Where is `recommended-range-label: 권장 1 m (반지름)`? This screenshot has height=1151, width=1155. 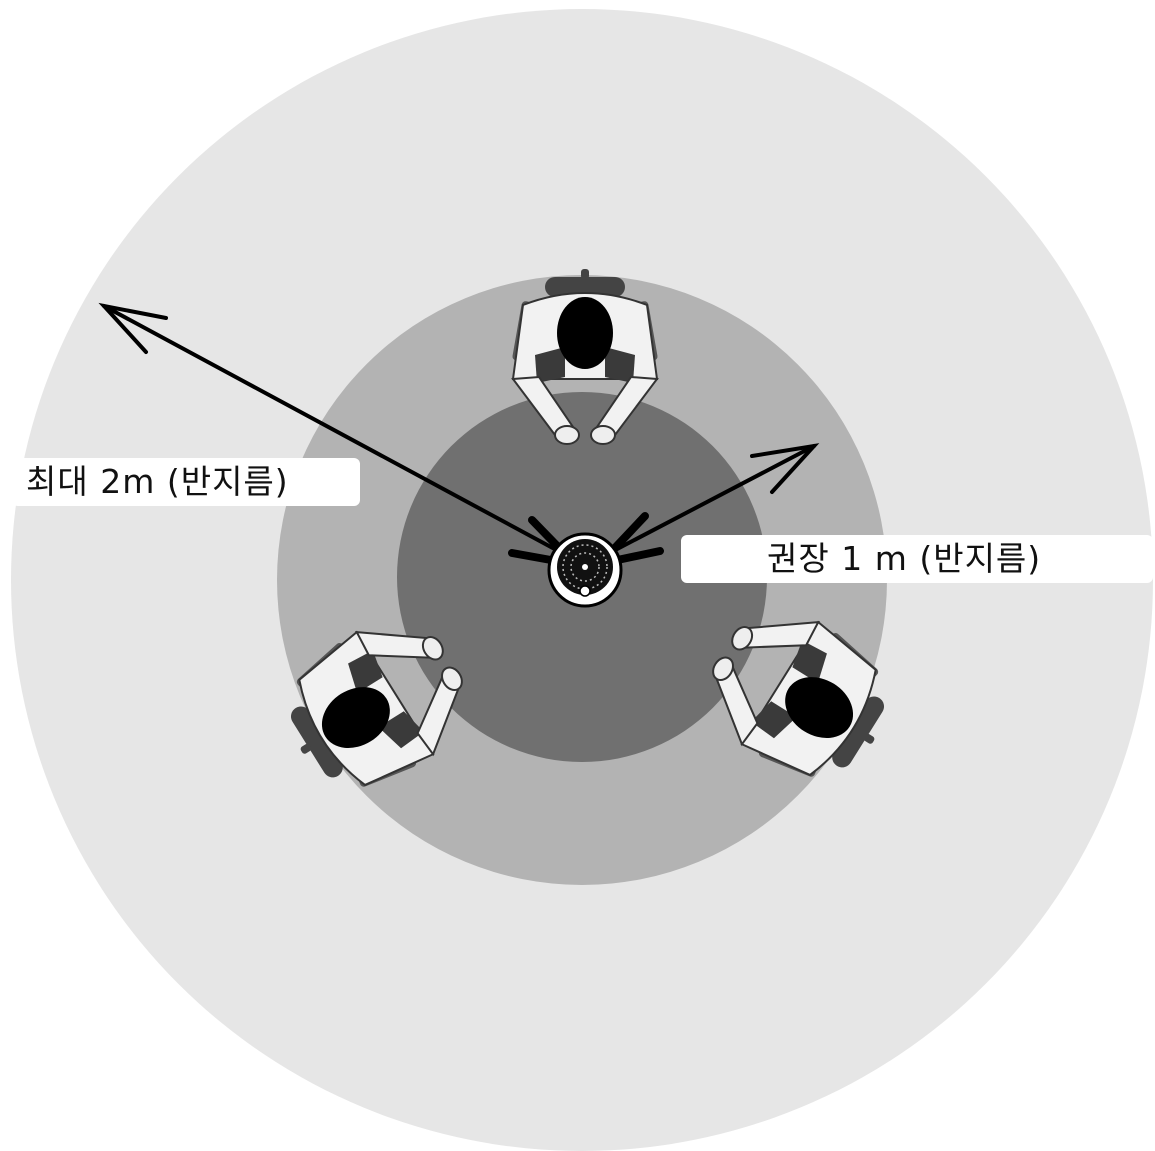
recommended-range-label: 권장 1 m (반지름) is located at coordinates (917, 559).